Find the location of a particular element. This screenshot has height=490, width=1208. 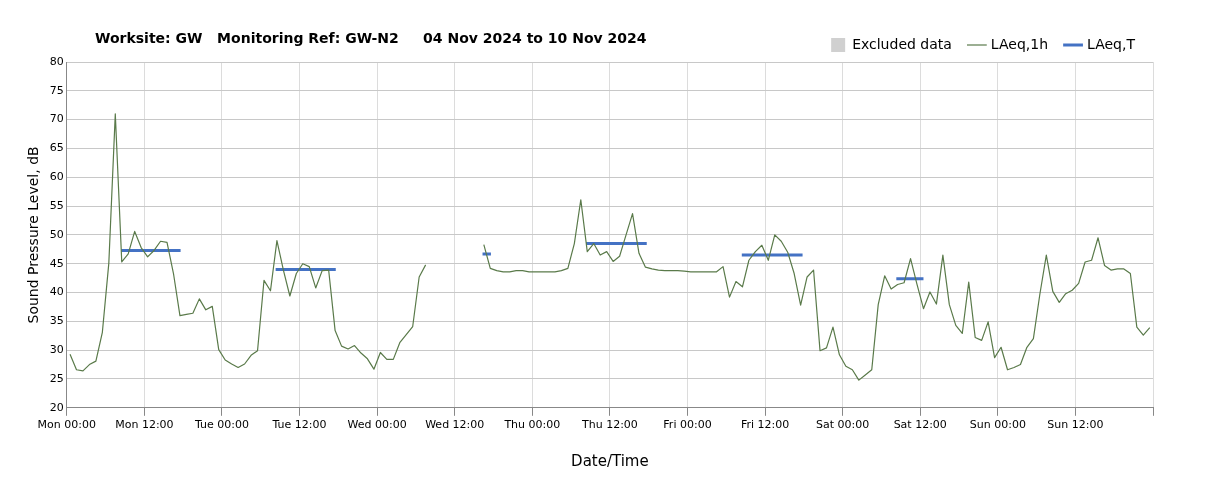

y-tick-label: 55 is located at coordinates (56, 205).